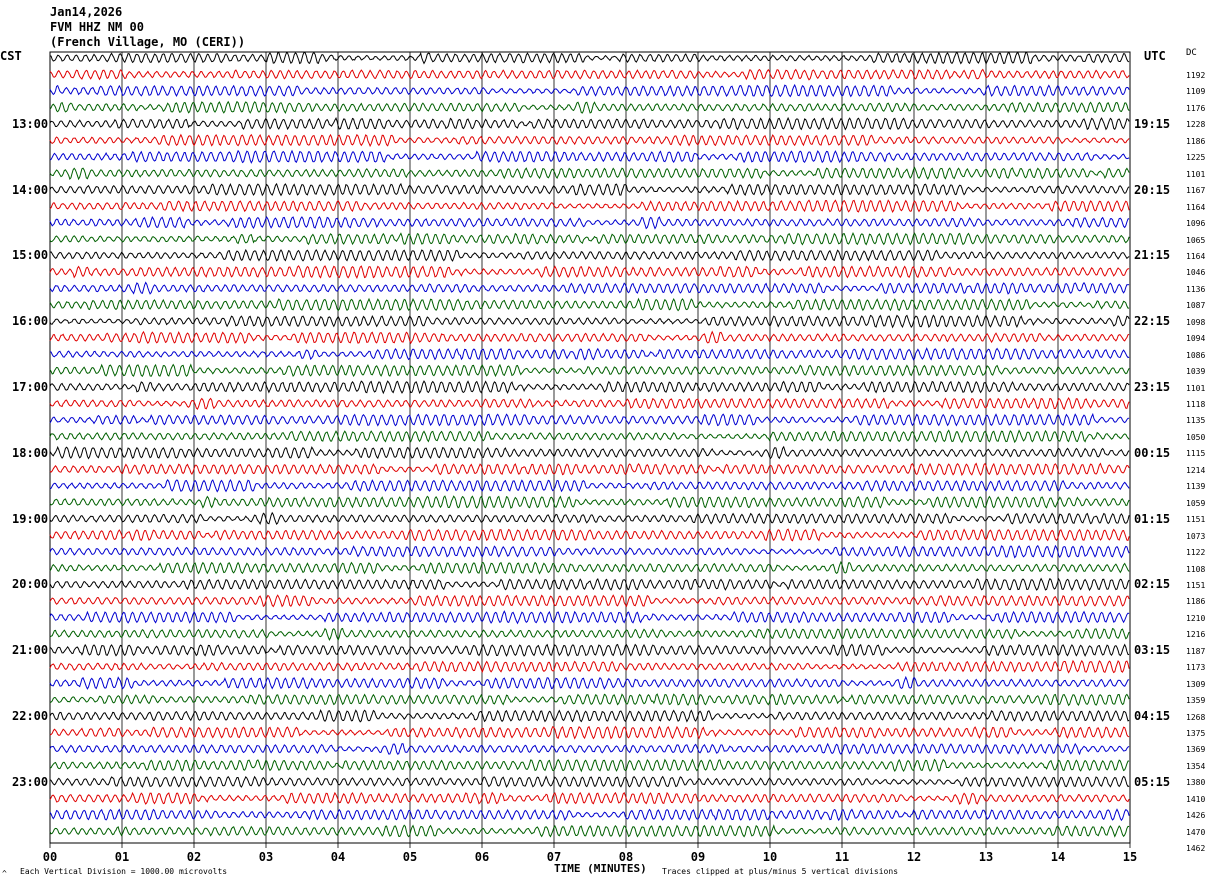 The width and height of the screenshot is (1210, 886). Describe the element at coordinates (148, 42) in the screenshot. I see `location-label: (French Village, MO (CERI))` at that location.